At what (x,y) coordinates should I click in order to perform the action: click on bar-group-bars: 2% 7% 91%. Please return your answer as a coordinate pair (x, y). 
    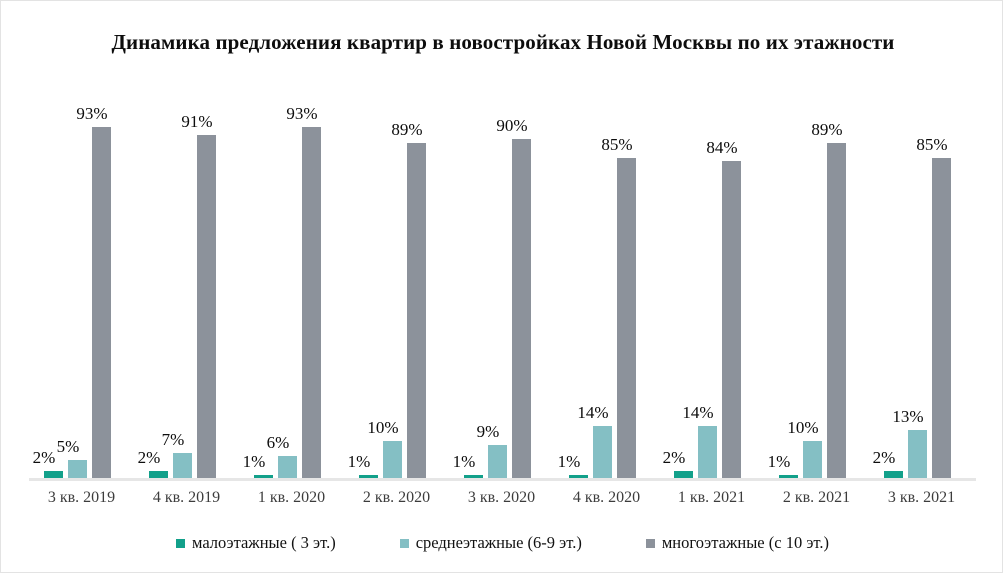
    Looking at the image, I should click on (186, 290).